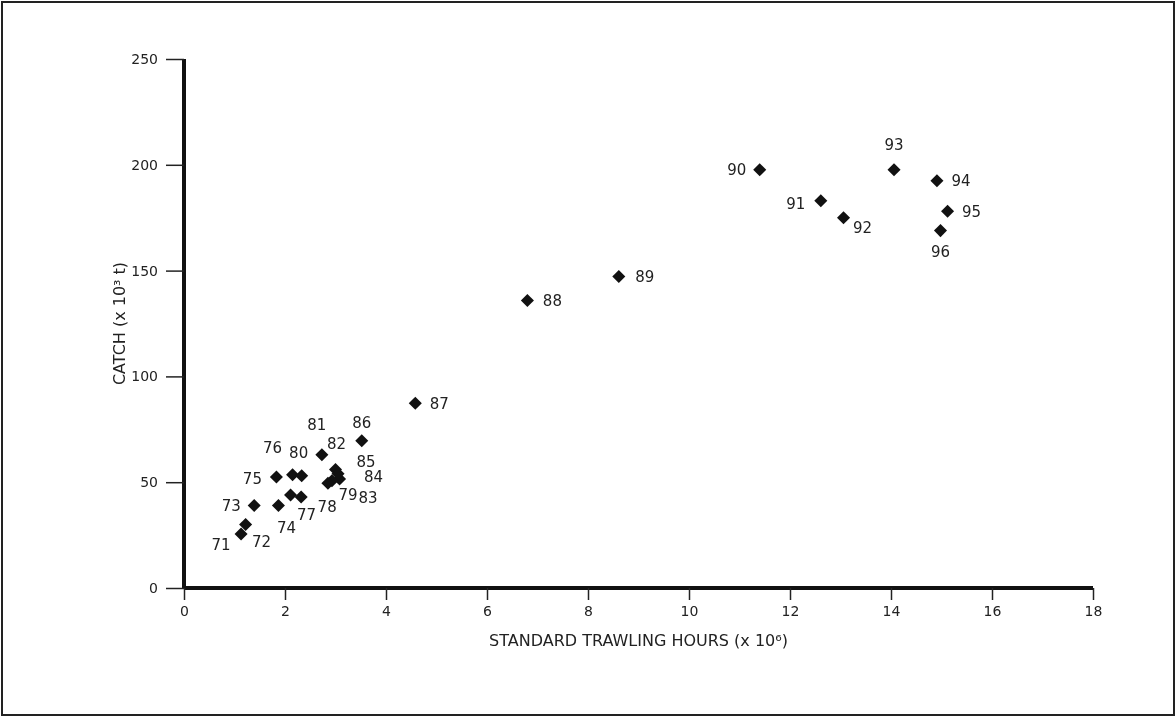  What do you see at coordinates (552, 300) in the screenshot?
I see `annotation: 88` at bounding box center [552, 300].